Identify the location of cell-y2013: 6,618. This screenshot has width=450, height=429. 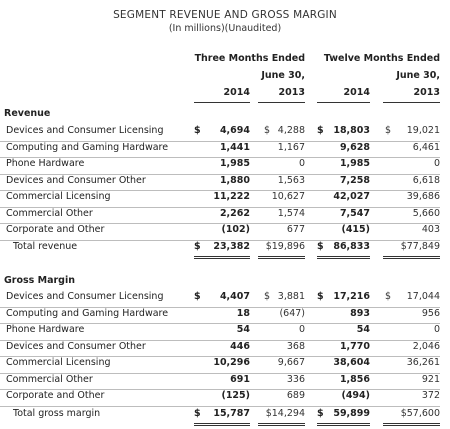
(426, 180).